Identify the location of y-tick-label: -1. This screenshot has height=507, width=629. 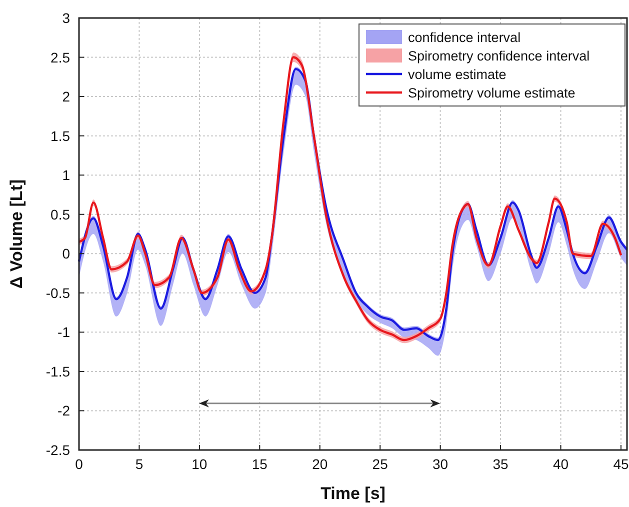
(64, 332).